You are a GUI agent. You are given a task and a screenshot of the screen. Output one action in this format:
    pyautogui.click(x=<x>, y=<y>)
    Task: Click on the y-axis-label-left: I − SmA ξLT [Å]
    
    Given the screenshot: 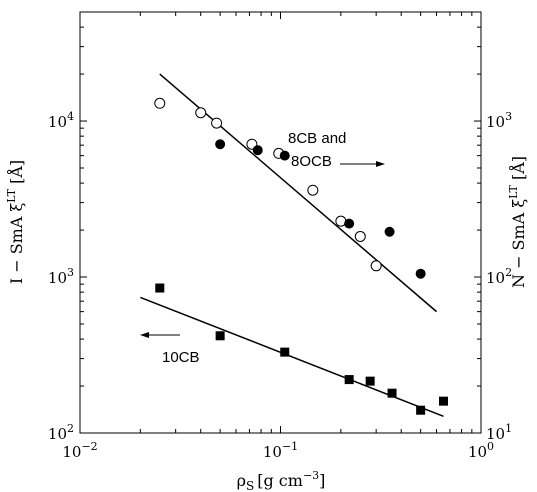 What is the action you would take?
    pyautogui.click(x=15, y=222)
    